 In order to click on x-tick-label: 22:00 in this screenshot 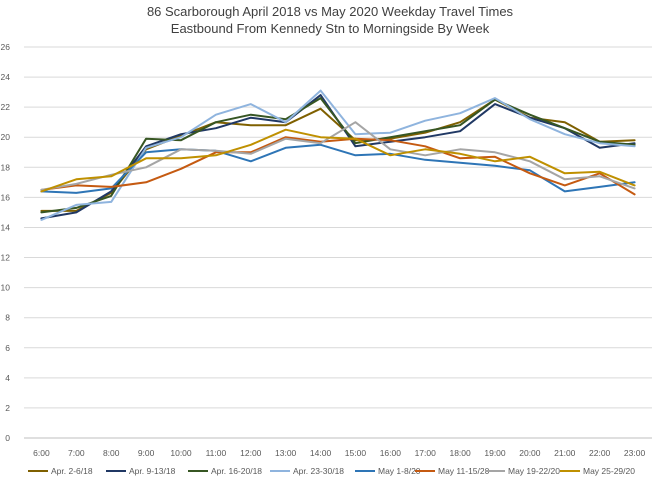, I will do `click(600, 453)`.